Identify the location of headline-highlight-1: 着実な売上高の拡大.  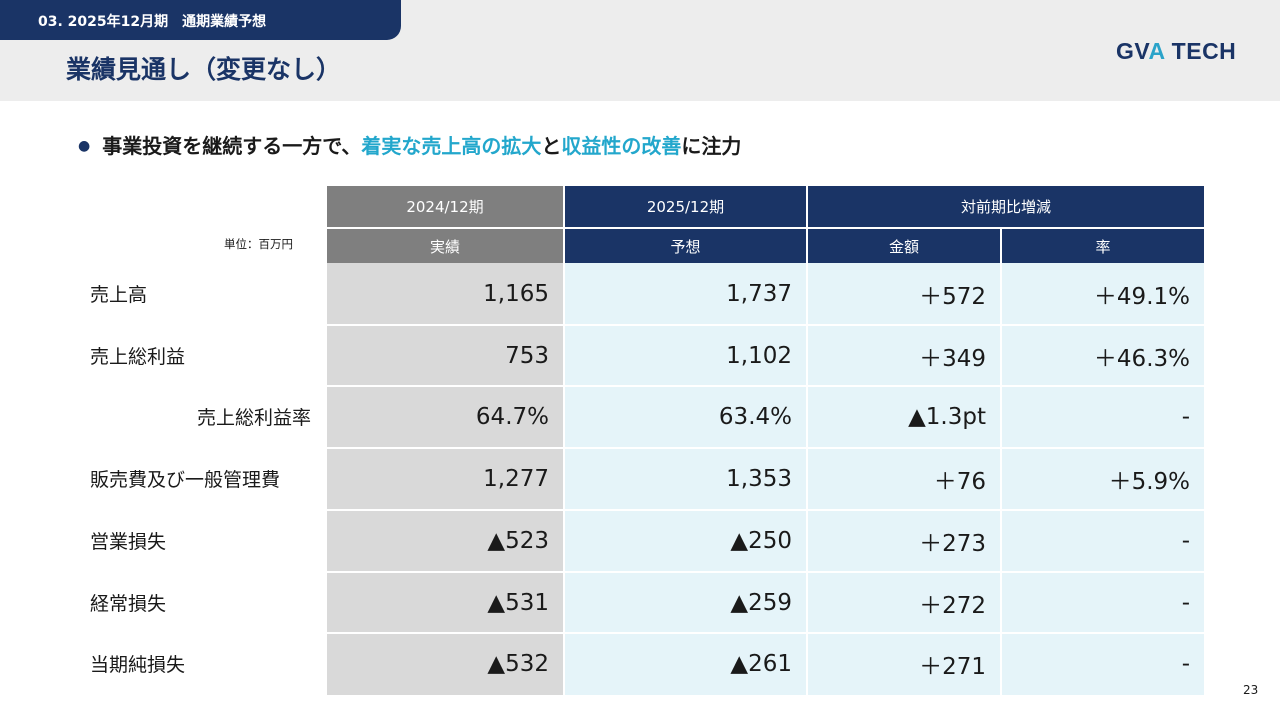
(451, 146).